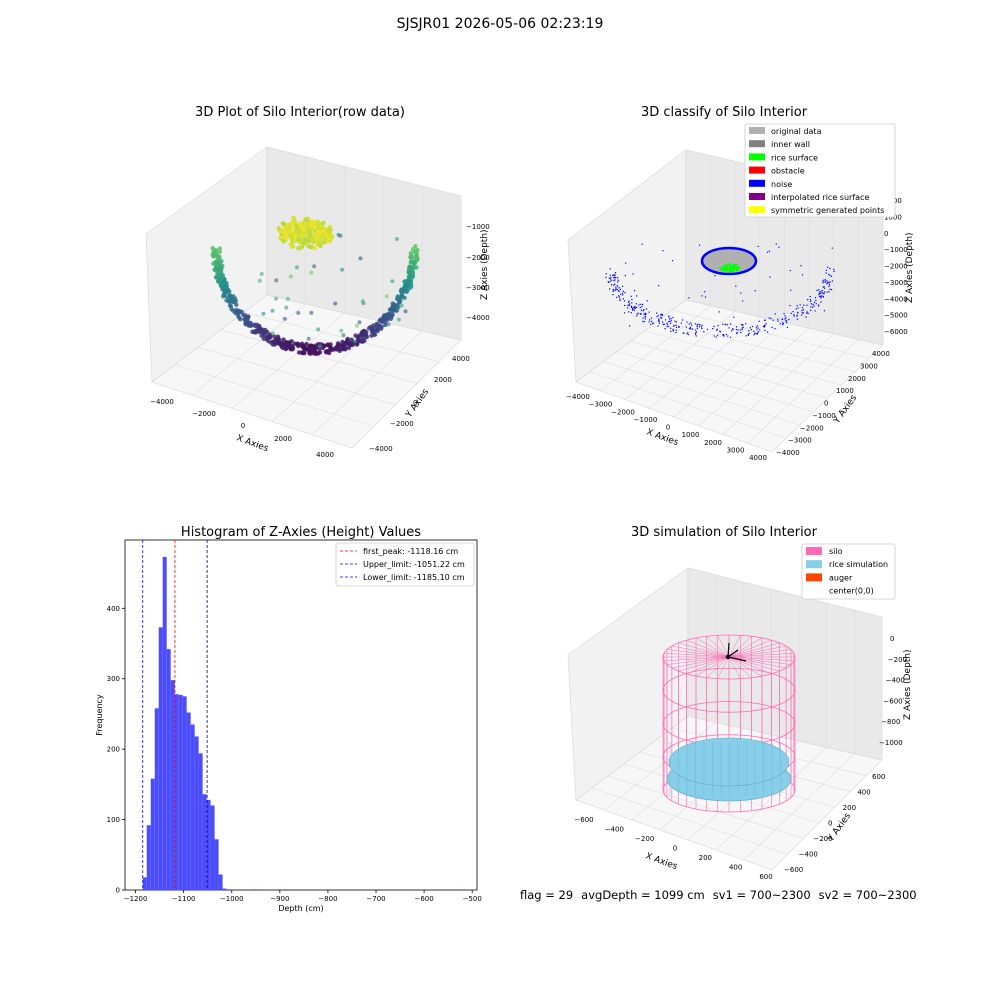  Describe the element at coordinates (675, 849) in the screenshot. I see `simulation-3d-xtick: 0` at that location.